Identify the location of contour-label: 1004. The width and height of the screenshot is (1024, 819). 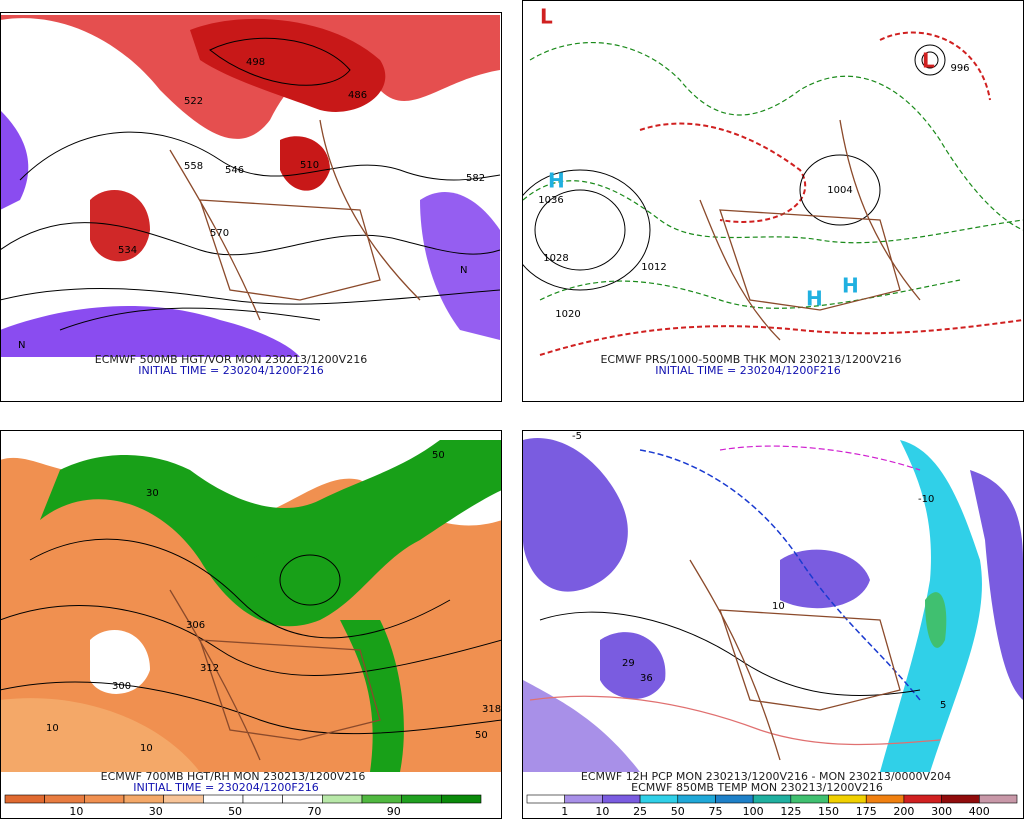
(839, 190).